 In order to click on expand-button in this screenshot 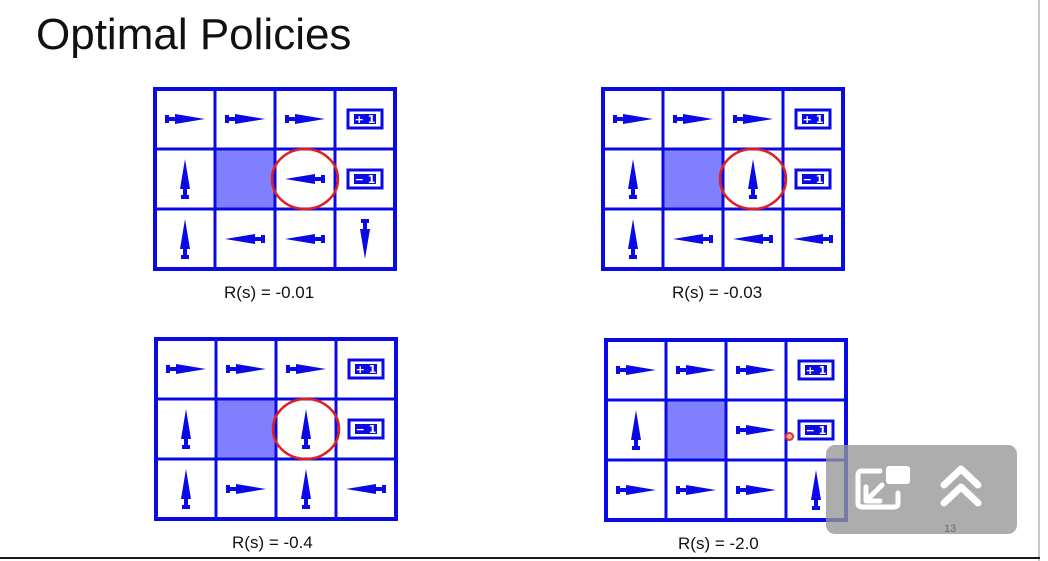, I will do `click(961, 487)`.